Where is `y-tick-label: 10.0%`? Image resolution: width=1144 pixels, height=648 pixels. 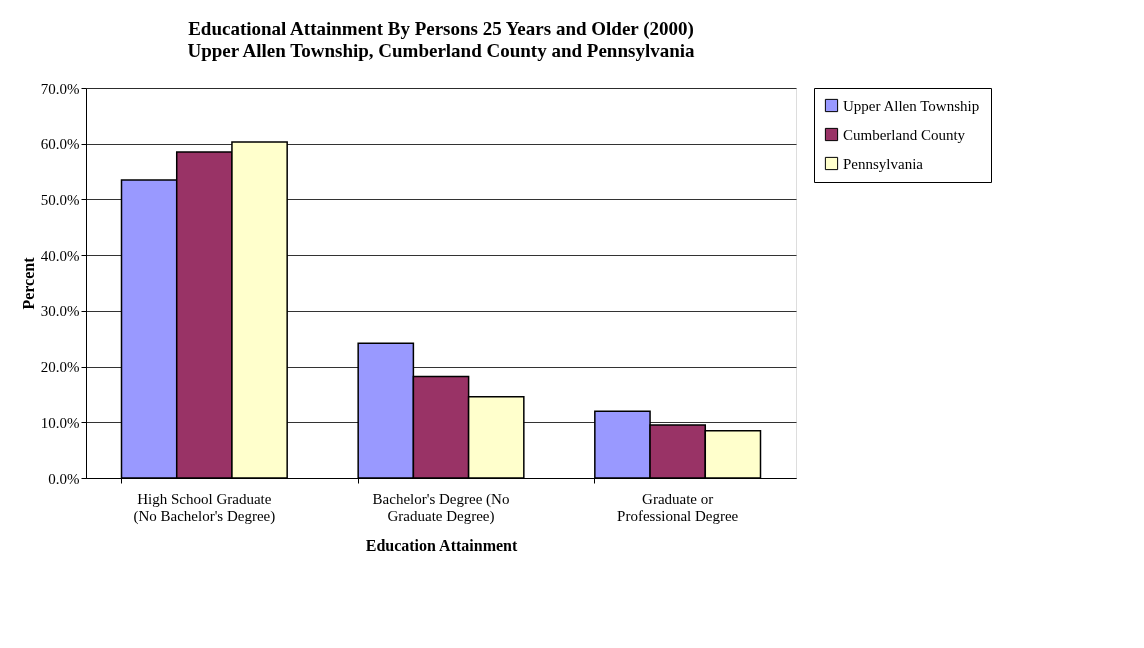
y-tick-label: 10.0% is located at coordinates (60, 422).